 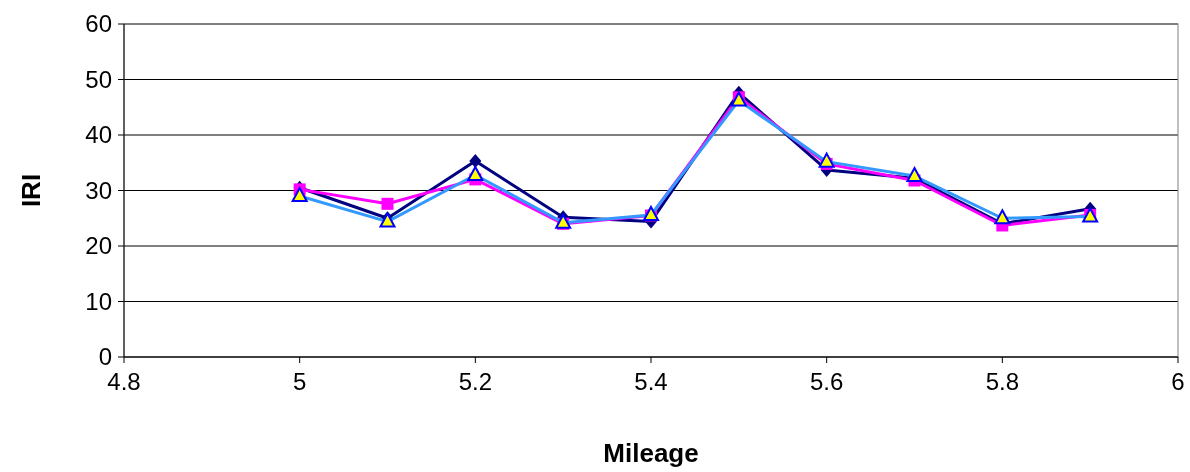 What do you see at coordinates (98, 135) in the screenshot?
I see `y-tick-label: 40` at bounding box center [98, 135].